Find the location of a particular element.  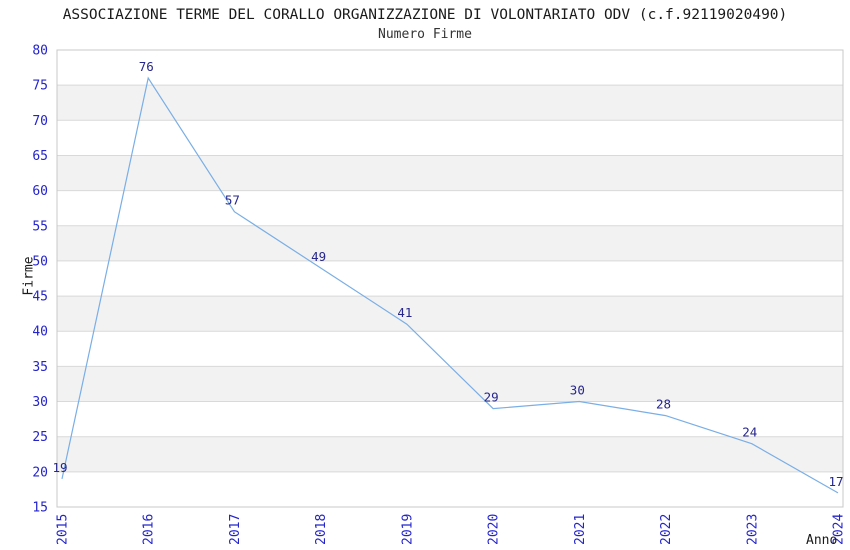

x-tick-label: 2023 is located at coordinates (752, 529).